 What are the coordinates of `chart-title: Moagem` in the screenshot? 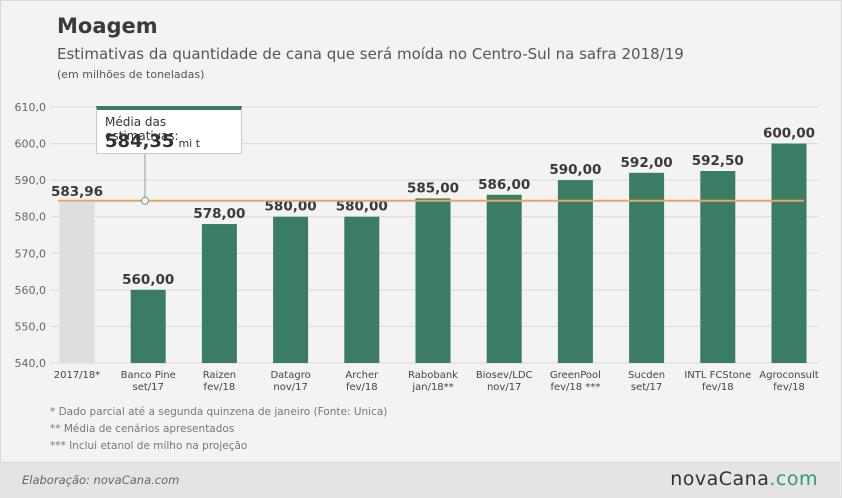 It's located at (107, 26).